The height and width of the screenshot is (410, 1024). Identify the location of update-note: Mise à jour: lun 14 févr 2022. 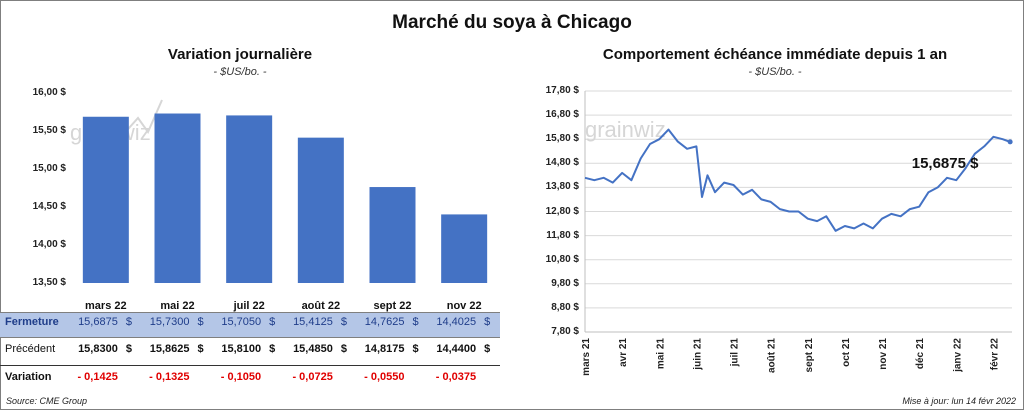
(959, 401).